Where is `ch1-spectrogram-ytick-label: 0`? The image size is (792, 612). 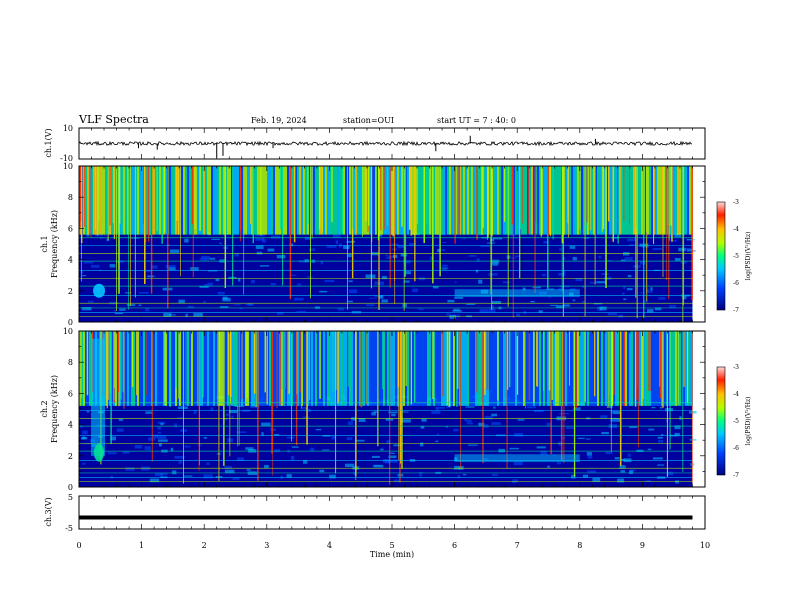
ch1-spectrogram-ytick-label: 0 is located at coordinates (70, 322).